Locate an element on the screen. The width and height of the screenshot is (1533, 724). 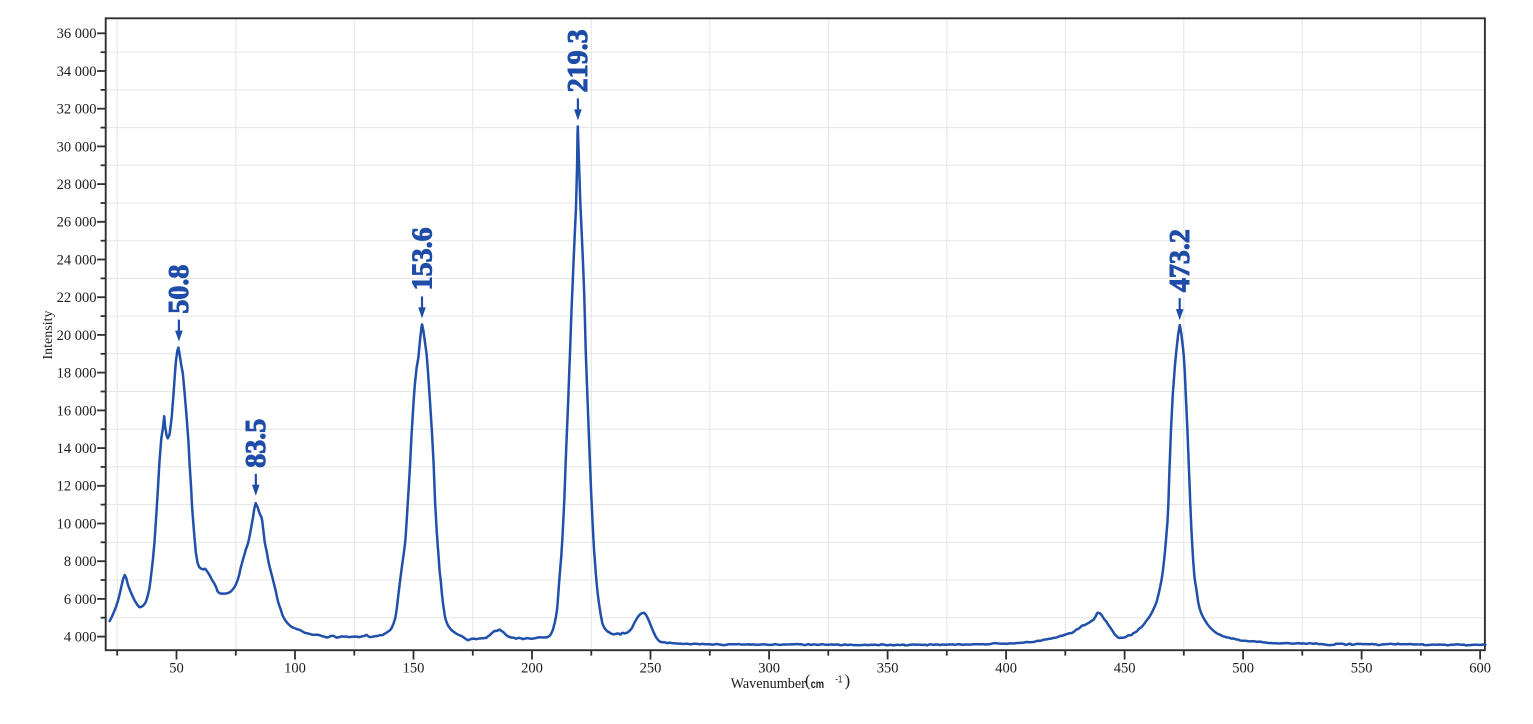
svg-text: 18 000 is located at coordinates (77, 374).